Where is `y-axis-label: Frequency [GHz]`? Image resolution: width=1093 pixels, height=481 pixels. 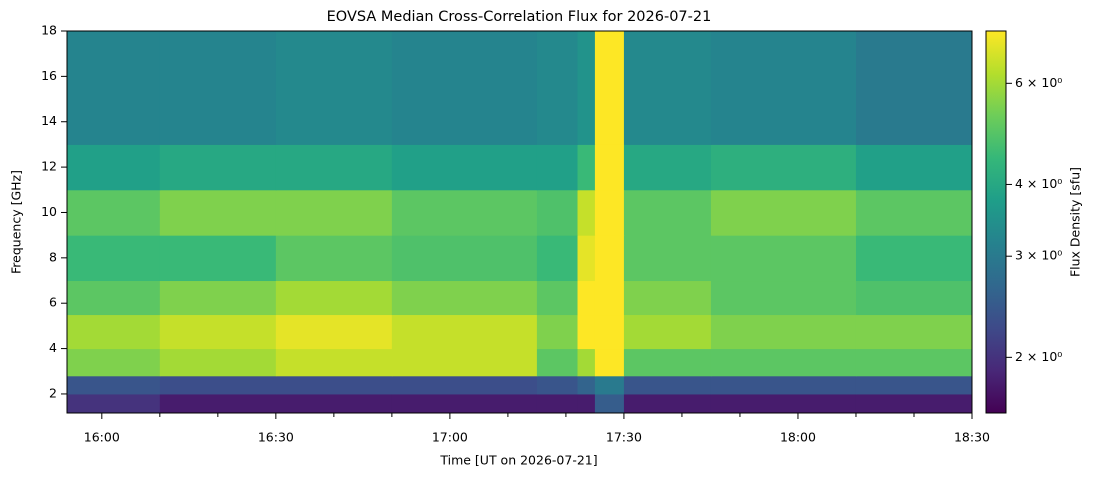 y-axis-label: Frequency [GHz] is located at coordinates (16, 222).